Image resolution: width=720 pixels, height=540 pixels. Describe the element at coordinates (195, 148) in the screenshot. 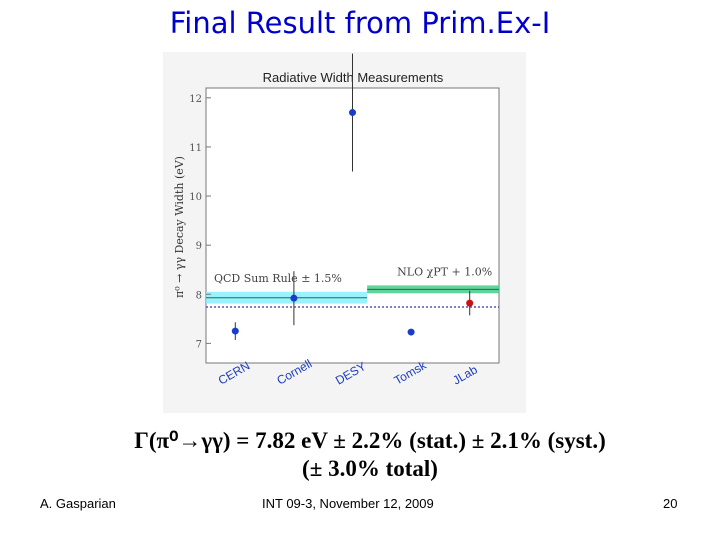

I see `y-tick-label: 11` at that location.